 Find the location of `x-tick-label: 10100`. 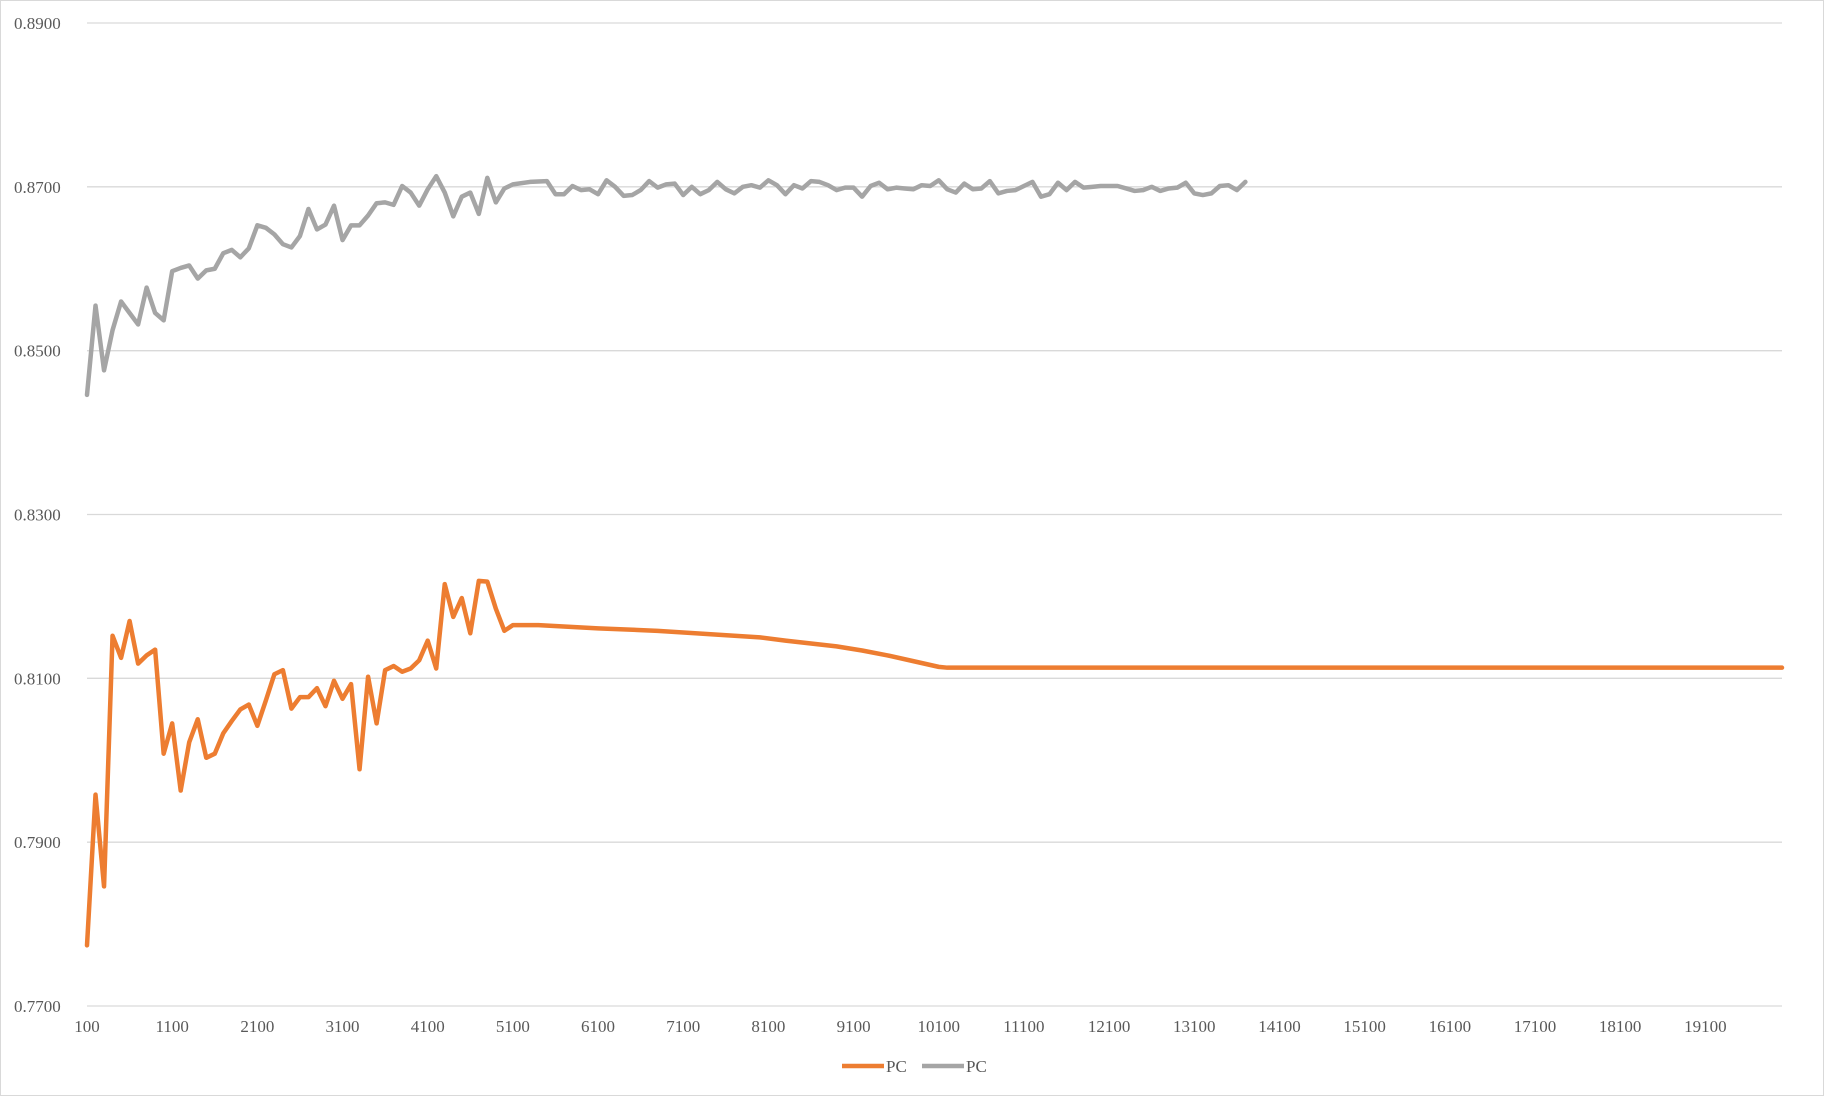

x-tick-label: 10100 is located at coordinates (939, 1026).